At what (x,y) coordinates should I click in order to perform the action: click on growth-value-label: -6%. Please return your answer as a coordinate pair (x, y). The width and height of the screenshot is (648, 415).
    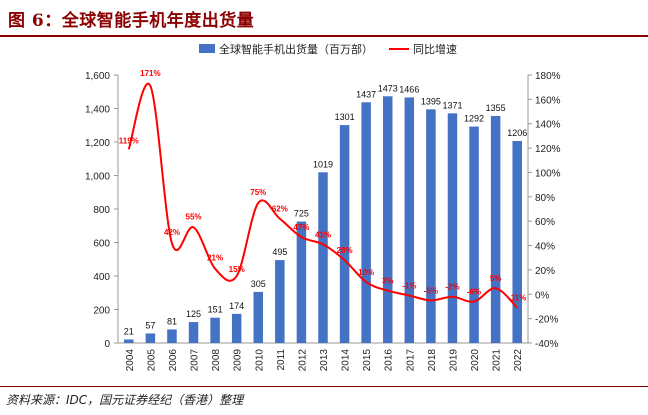
    Looking at the image, I should click on (474, 292).